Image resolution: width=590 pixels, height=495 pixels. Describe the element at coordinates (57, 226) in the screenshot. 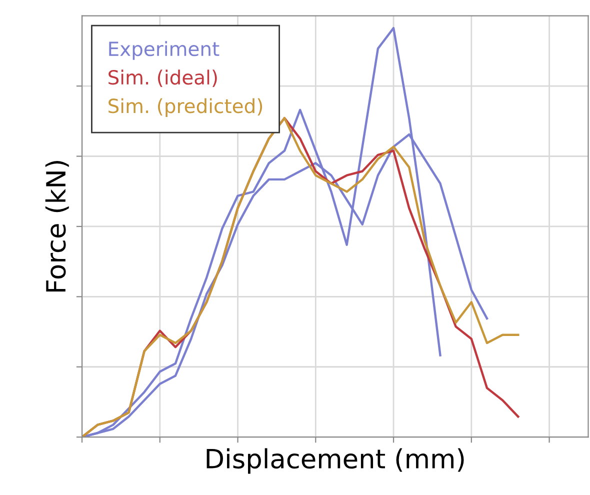

I see `y-axis-title: Force (kN)` at that location.